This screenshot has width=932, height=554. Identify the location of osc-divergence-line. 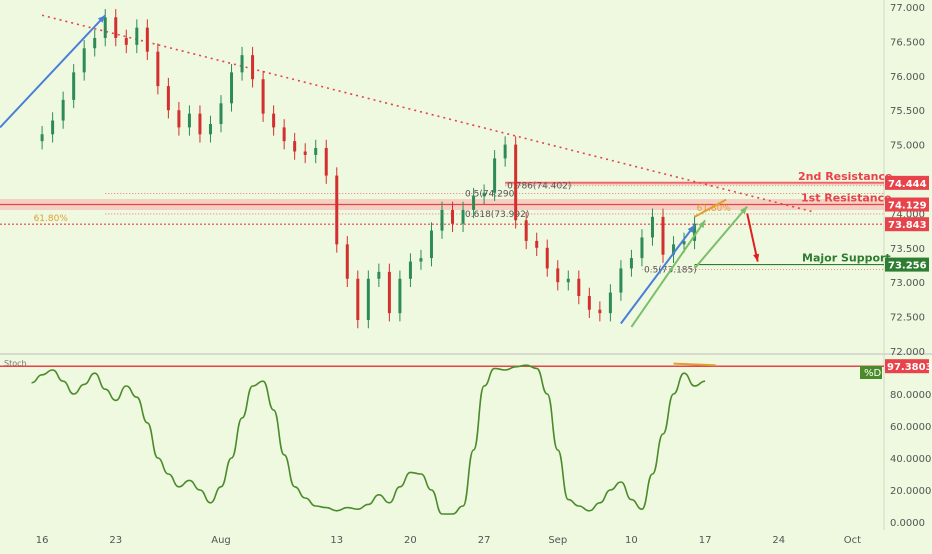
(694, 364).